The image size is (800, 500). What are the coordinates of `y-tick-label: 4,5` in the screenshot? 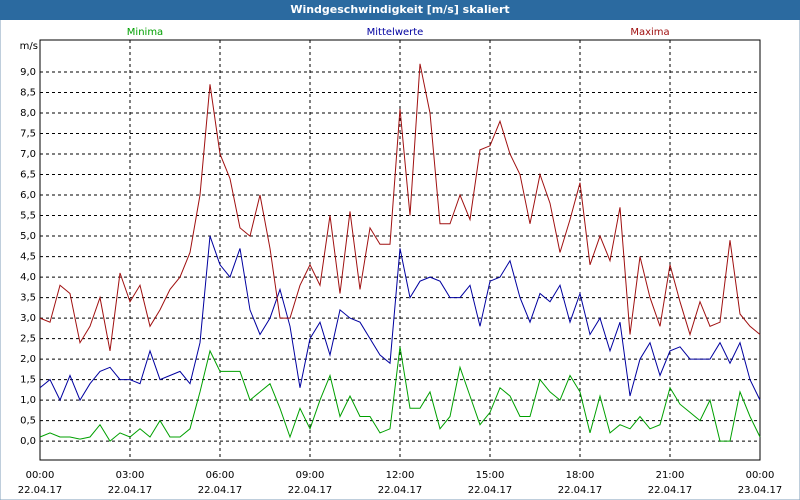 It's located at (28, 257).